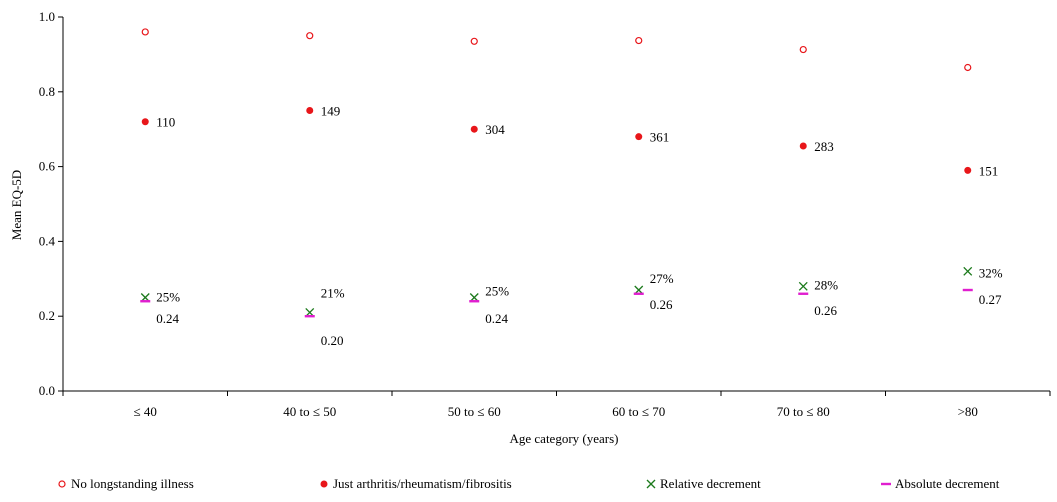 The image size is (1057, 502). What do you see at coordinates (651, 484) in the screenshot?
I see `legend-x-icon` at bounding box center [651, 484].